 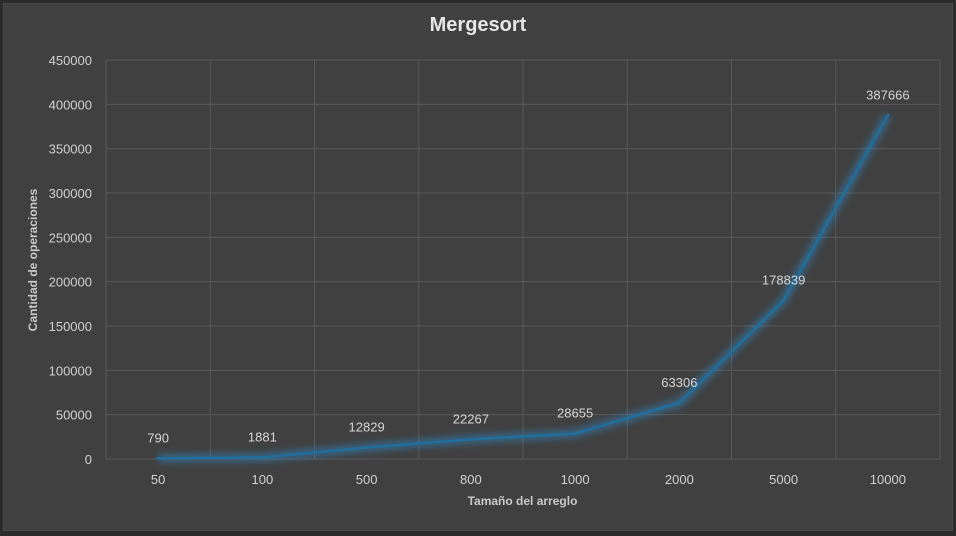 I want to click on data-label: 1881, so click(x=262, y=436).